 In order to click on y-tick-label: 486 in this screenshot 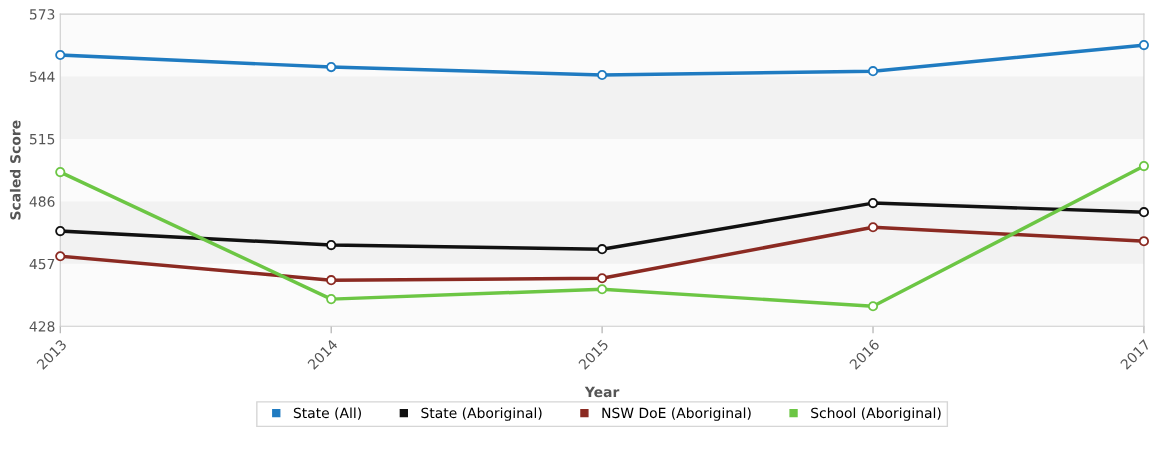, I will do `click(42, 201)`.